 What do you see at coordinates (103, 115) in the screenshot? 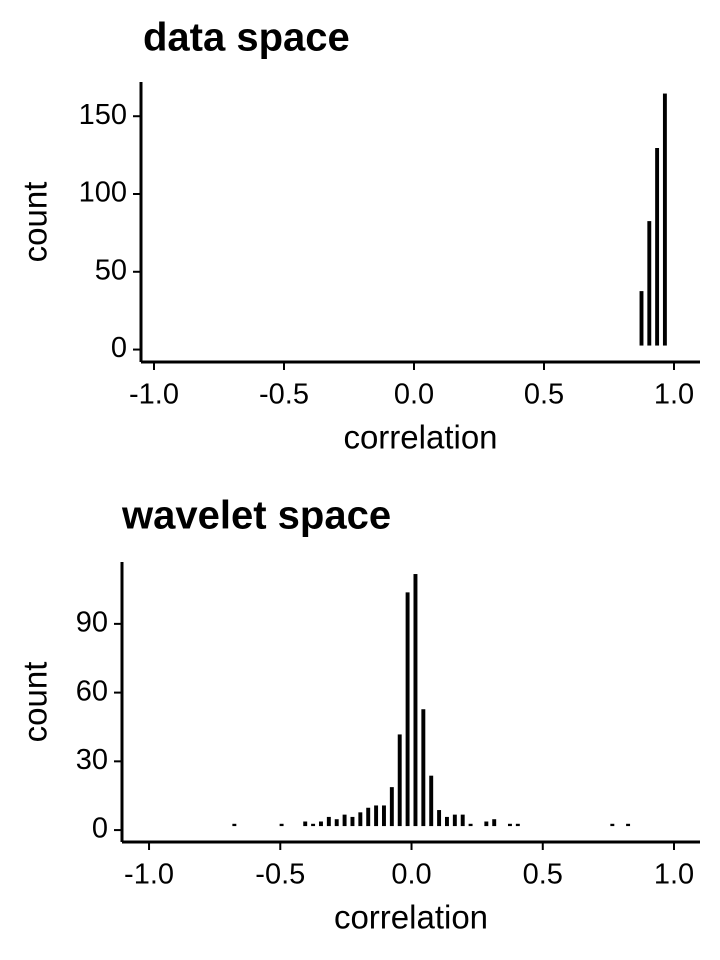
I see `y-tick-label: 150` at bounding box center [103, 115].